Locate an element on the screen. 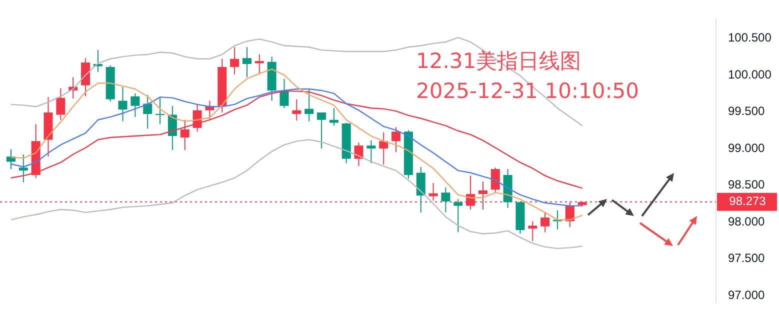 This screenshot has height=322, width=779. text: 12.31美指日线图 is located at coordinates (499, 61).